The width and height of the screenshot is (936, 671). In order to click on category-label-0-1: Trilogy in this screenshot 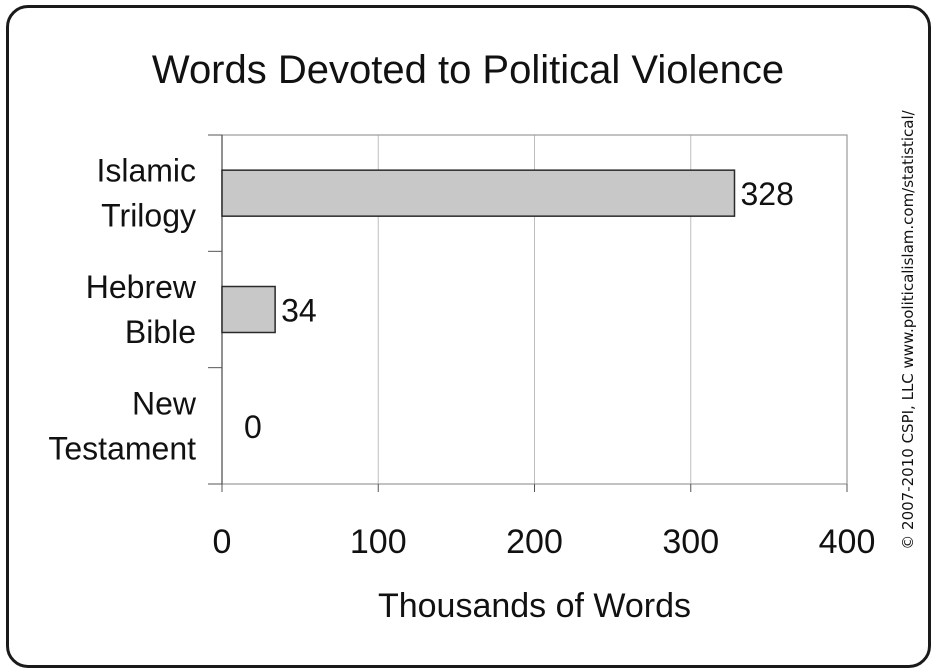, I will do `click(148, 216)`.